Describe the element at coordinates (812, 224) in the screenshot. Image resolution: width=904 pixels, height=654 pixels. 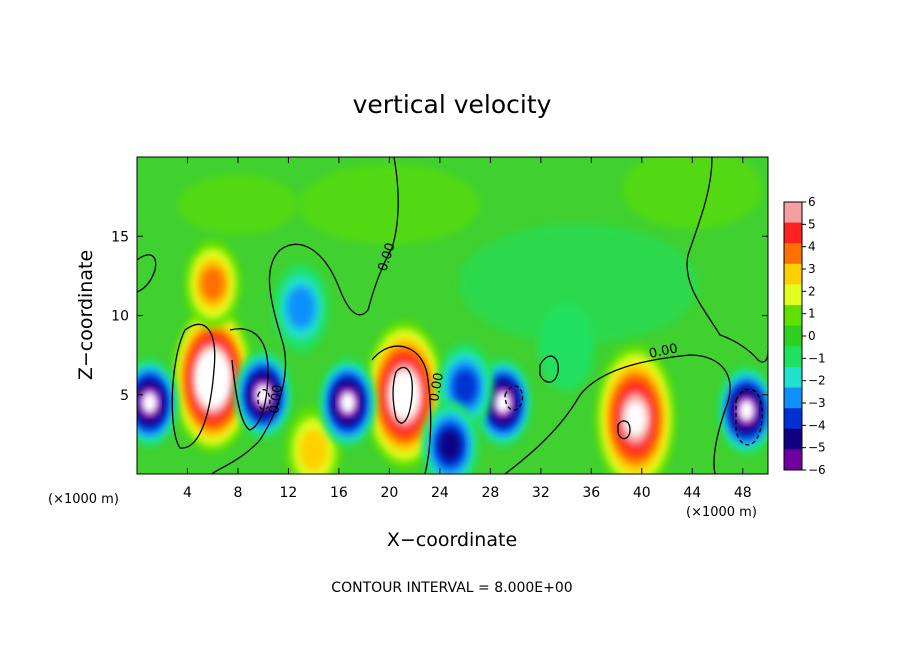
I see `colorbar-tick-label: 5` at that location.